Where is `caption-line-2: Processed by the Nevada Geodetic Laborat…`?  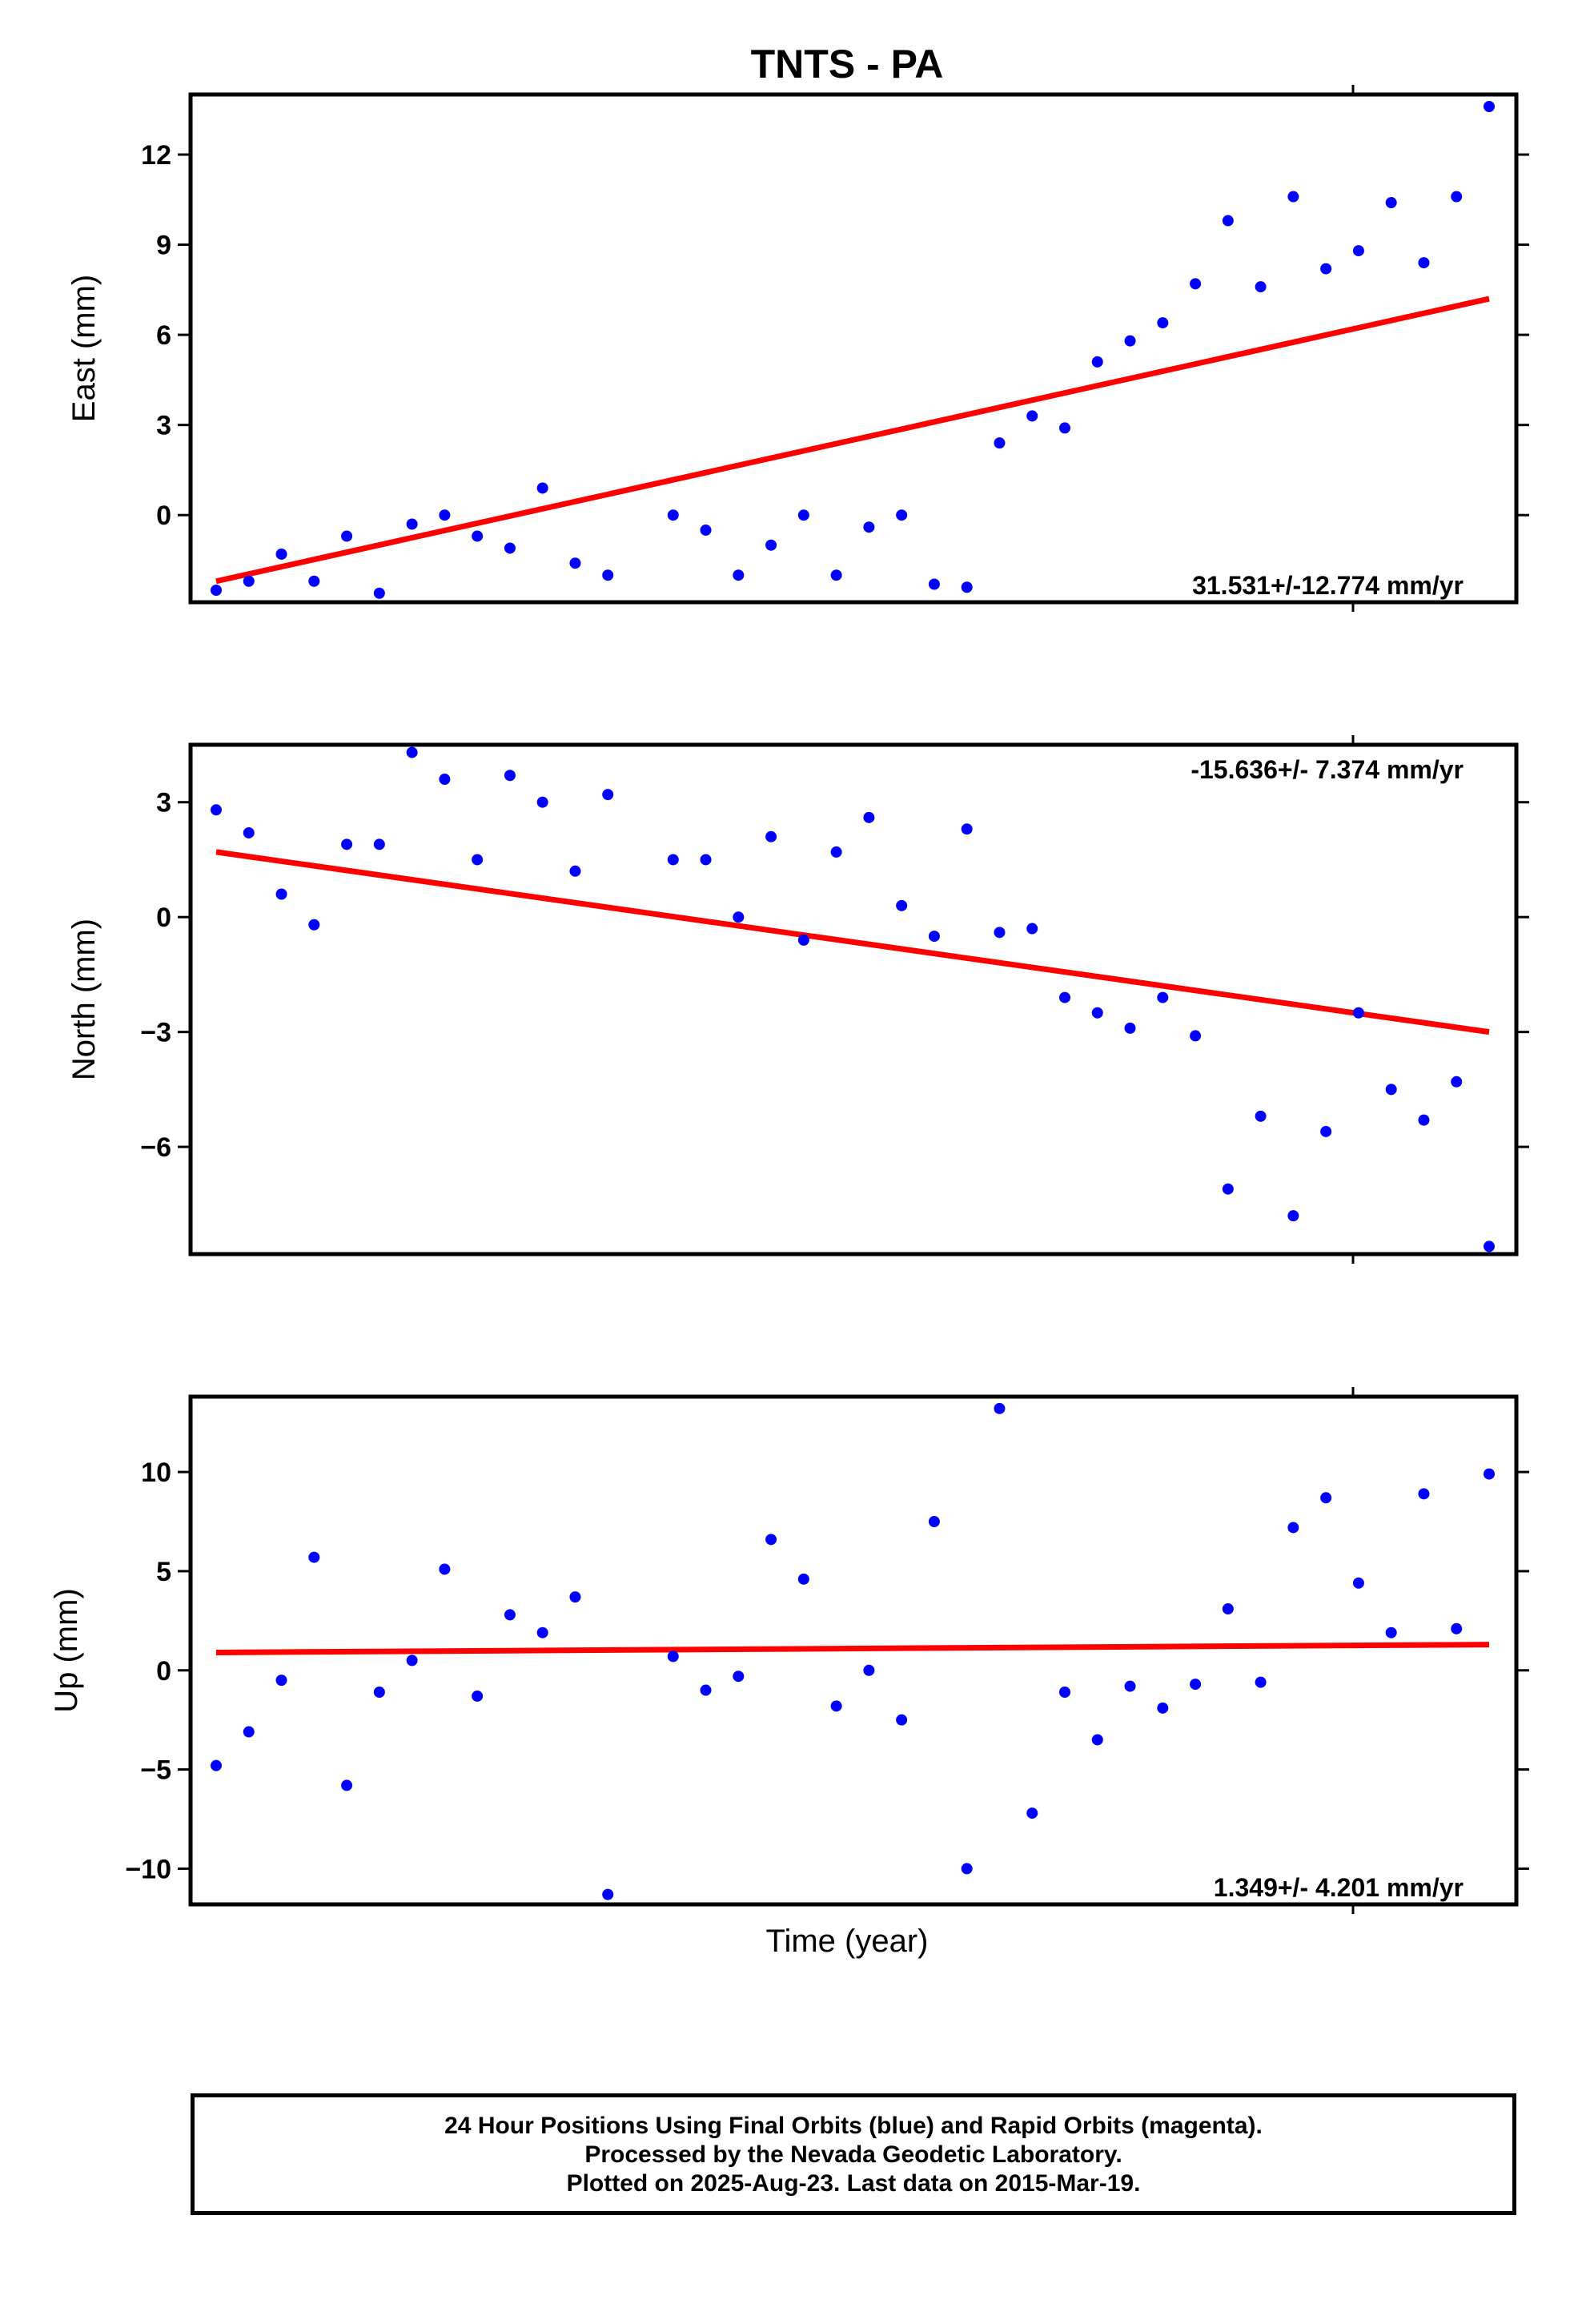 caption-line-2: Processed by the Nevada Geodetic Laborat… is located at coordinates (853, 2154).